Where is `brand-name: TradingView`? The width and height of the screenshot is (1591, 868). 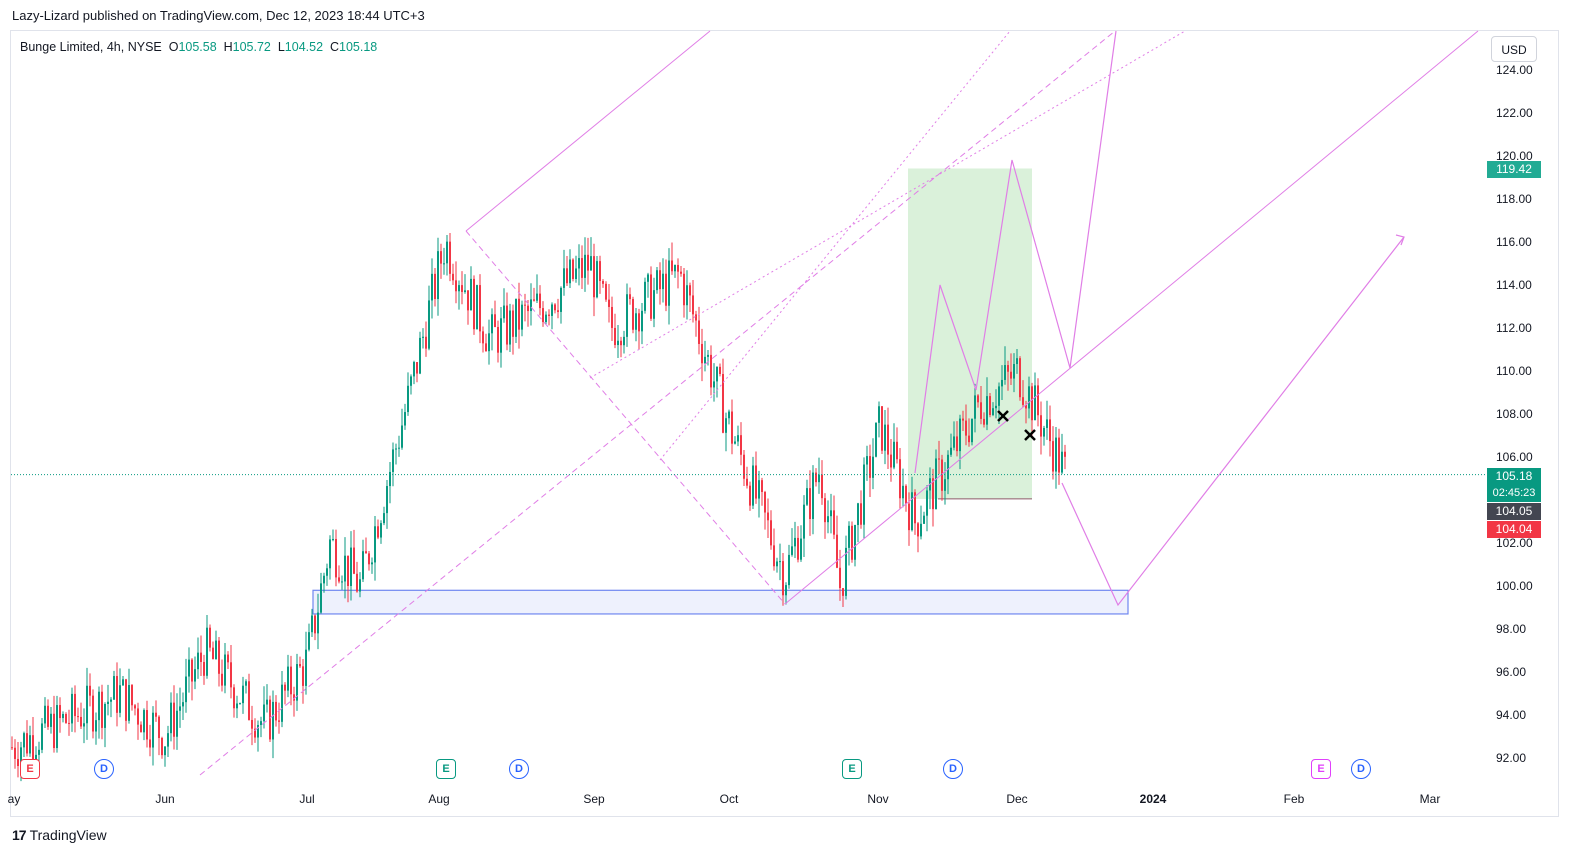 brand-name: TradingView is located at coordinates (68, 835).